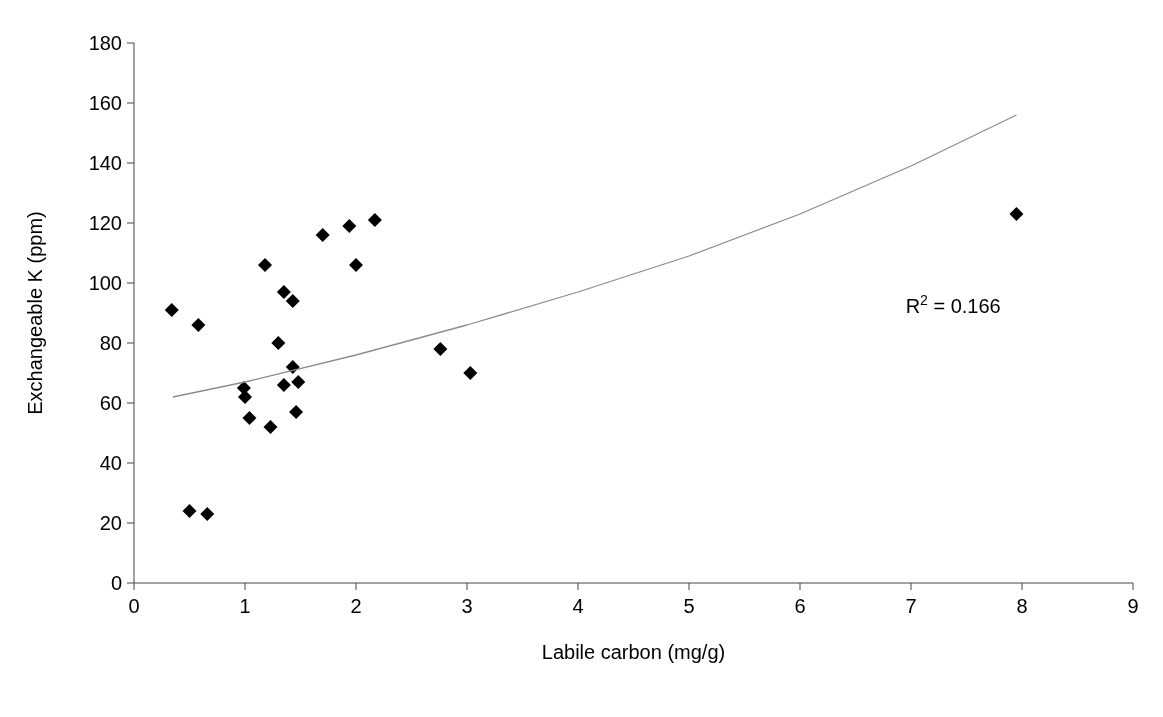 Image resolution: width=1163 pixels, height=717 pixels. What do you see at coordinates (134, 606) in the screenshot?
I see `x-tick-label: 0` at bounding box center [134, 606].